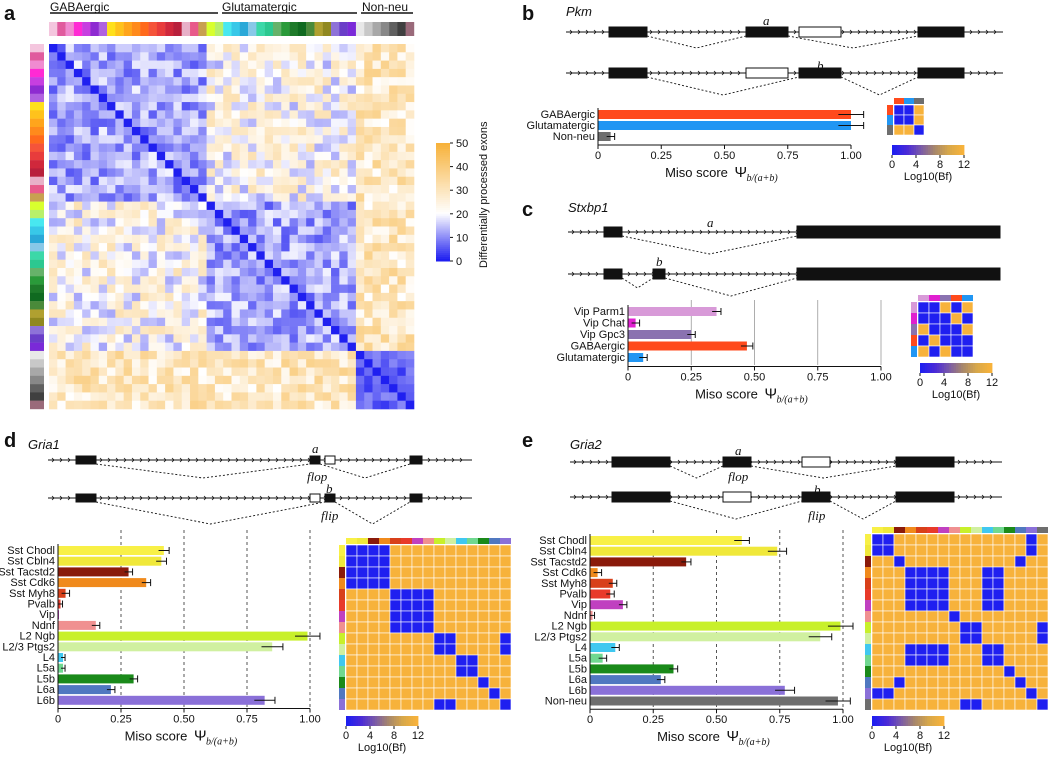 The height and width of the screenshot is (758, 1050). What do you see at coordinates (462, 215) in the screenshot?
I see `colorbar-tick-label: 20` at bounding box center [462, 215].